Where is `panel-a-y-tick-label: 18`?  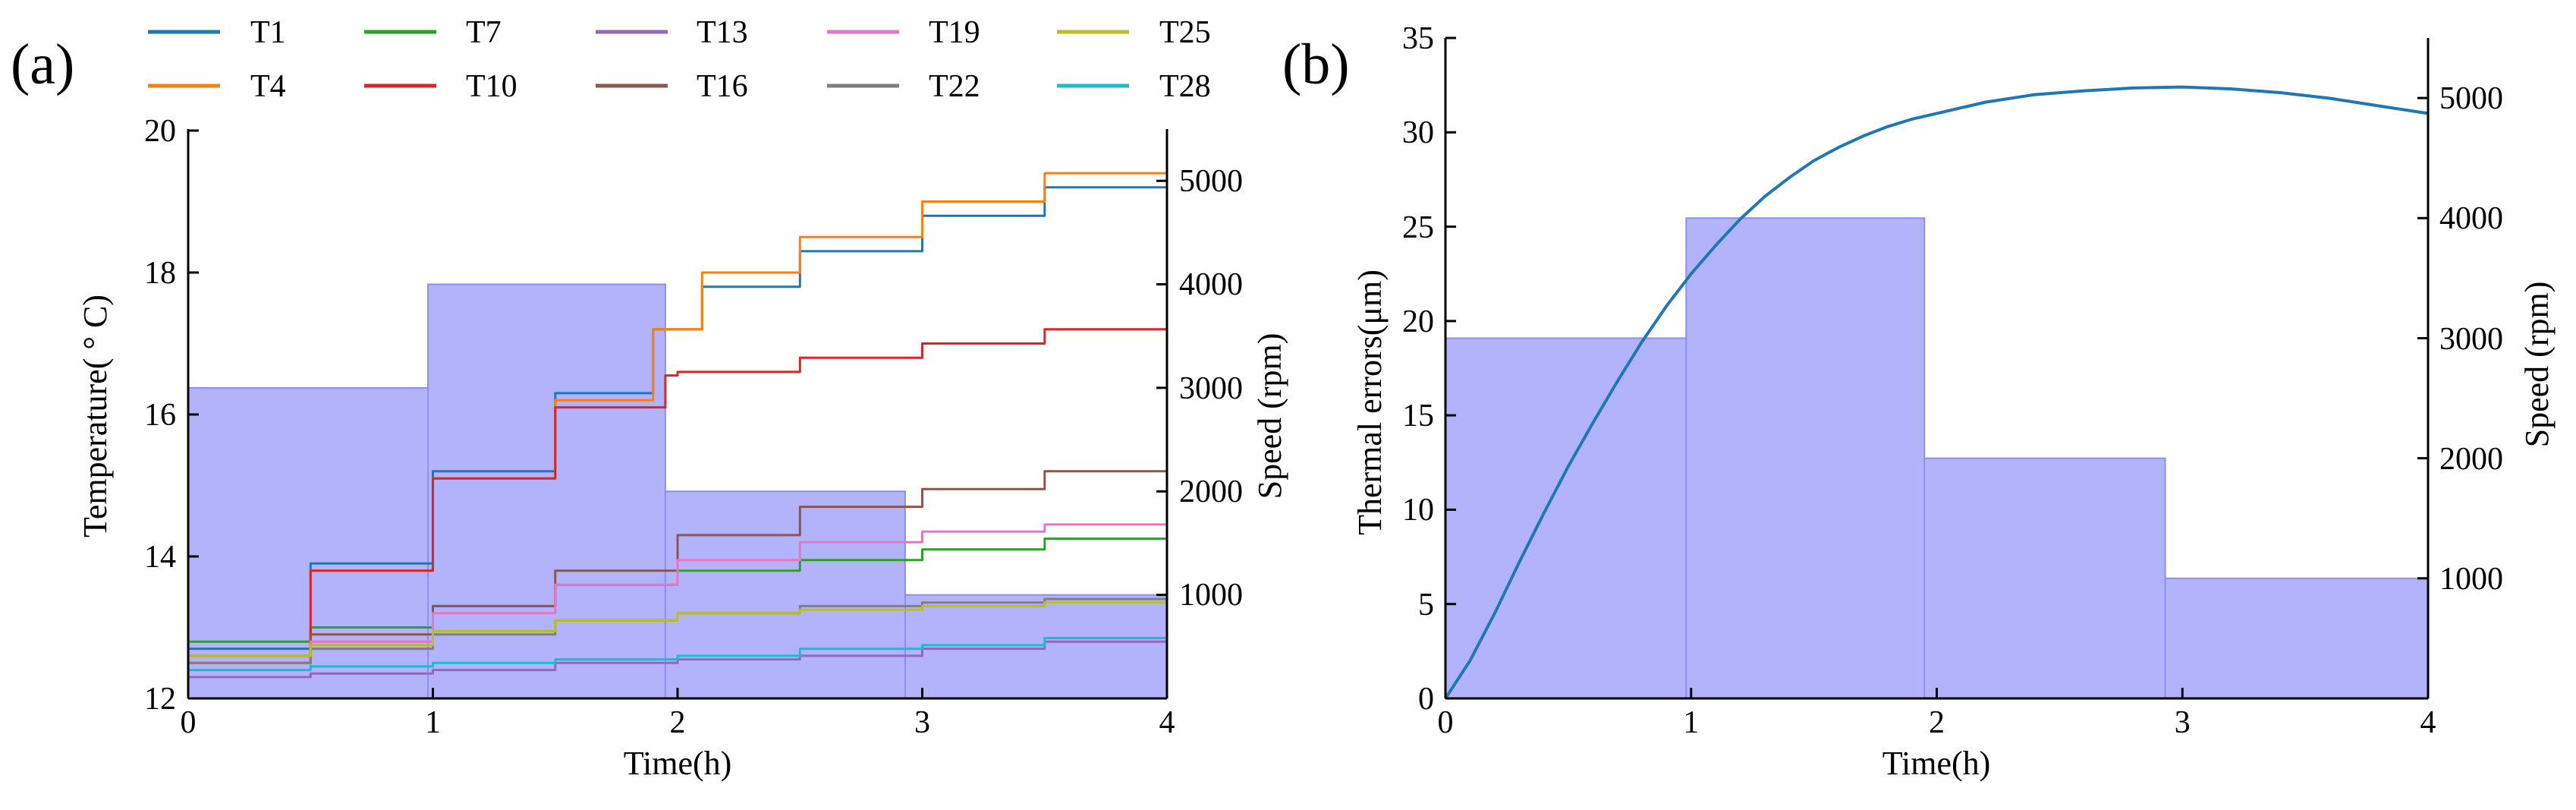 panel-a-y-tick-label: 18 is located at coordinates (160, 273).